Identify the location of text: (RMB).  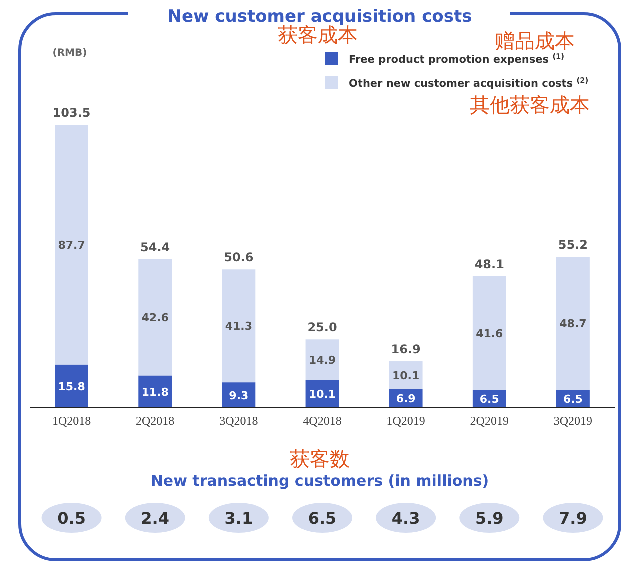
(70, 53).